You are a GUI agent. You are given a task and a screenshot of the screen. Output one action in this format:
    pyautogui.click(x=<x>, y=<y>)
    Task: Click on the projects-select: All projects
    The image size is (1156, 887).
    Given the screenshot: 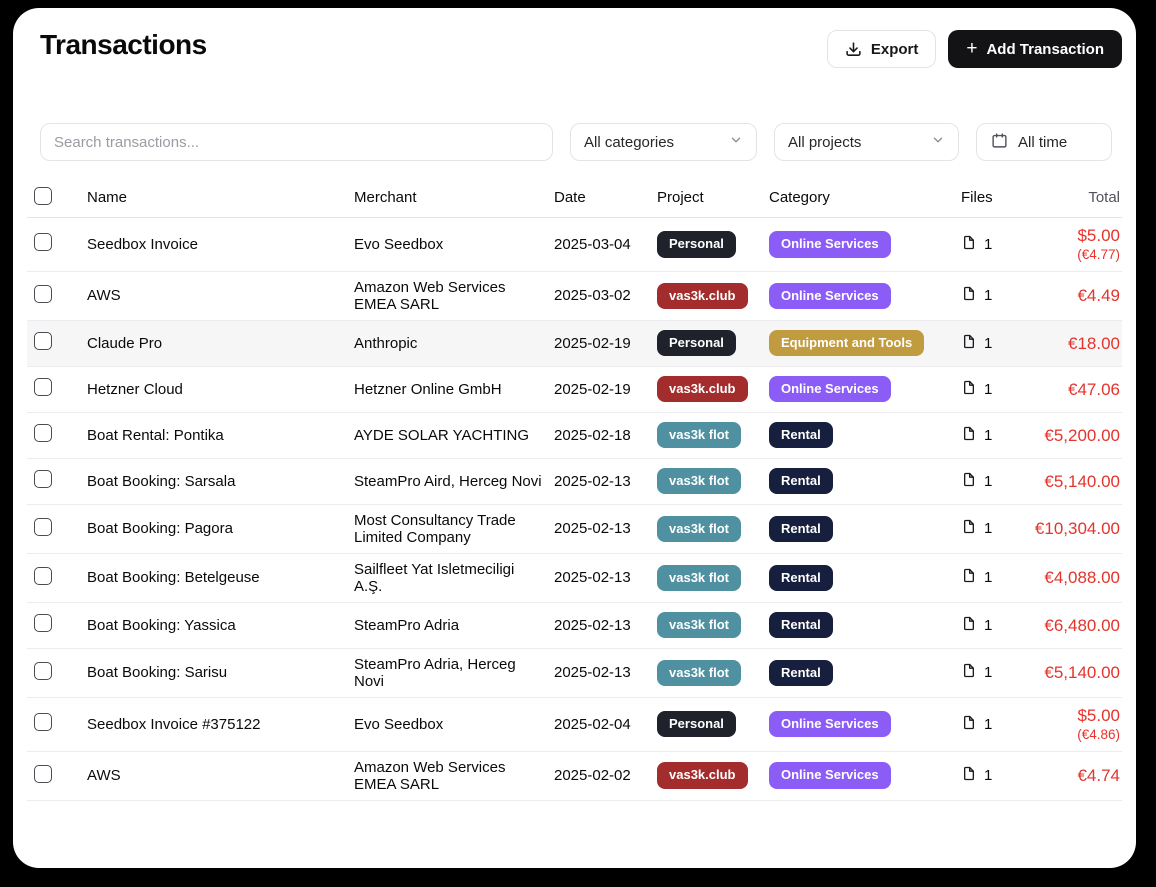 What is the action you would take?
    pyautogui.click(x=866, y=142)
    